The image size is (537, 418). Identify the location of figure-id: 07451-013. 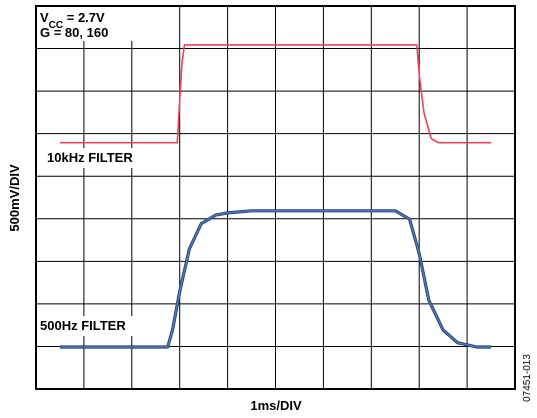
(527, 378).